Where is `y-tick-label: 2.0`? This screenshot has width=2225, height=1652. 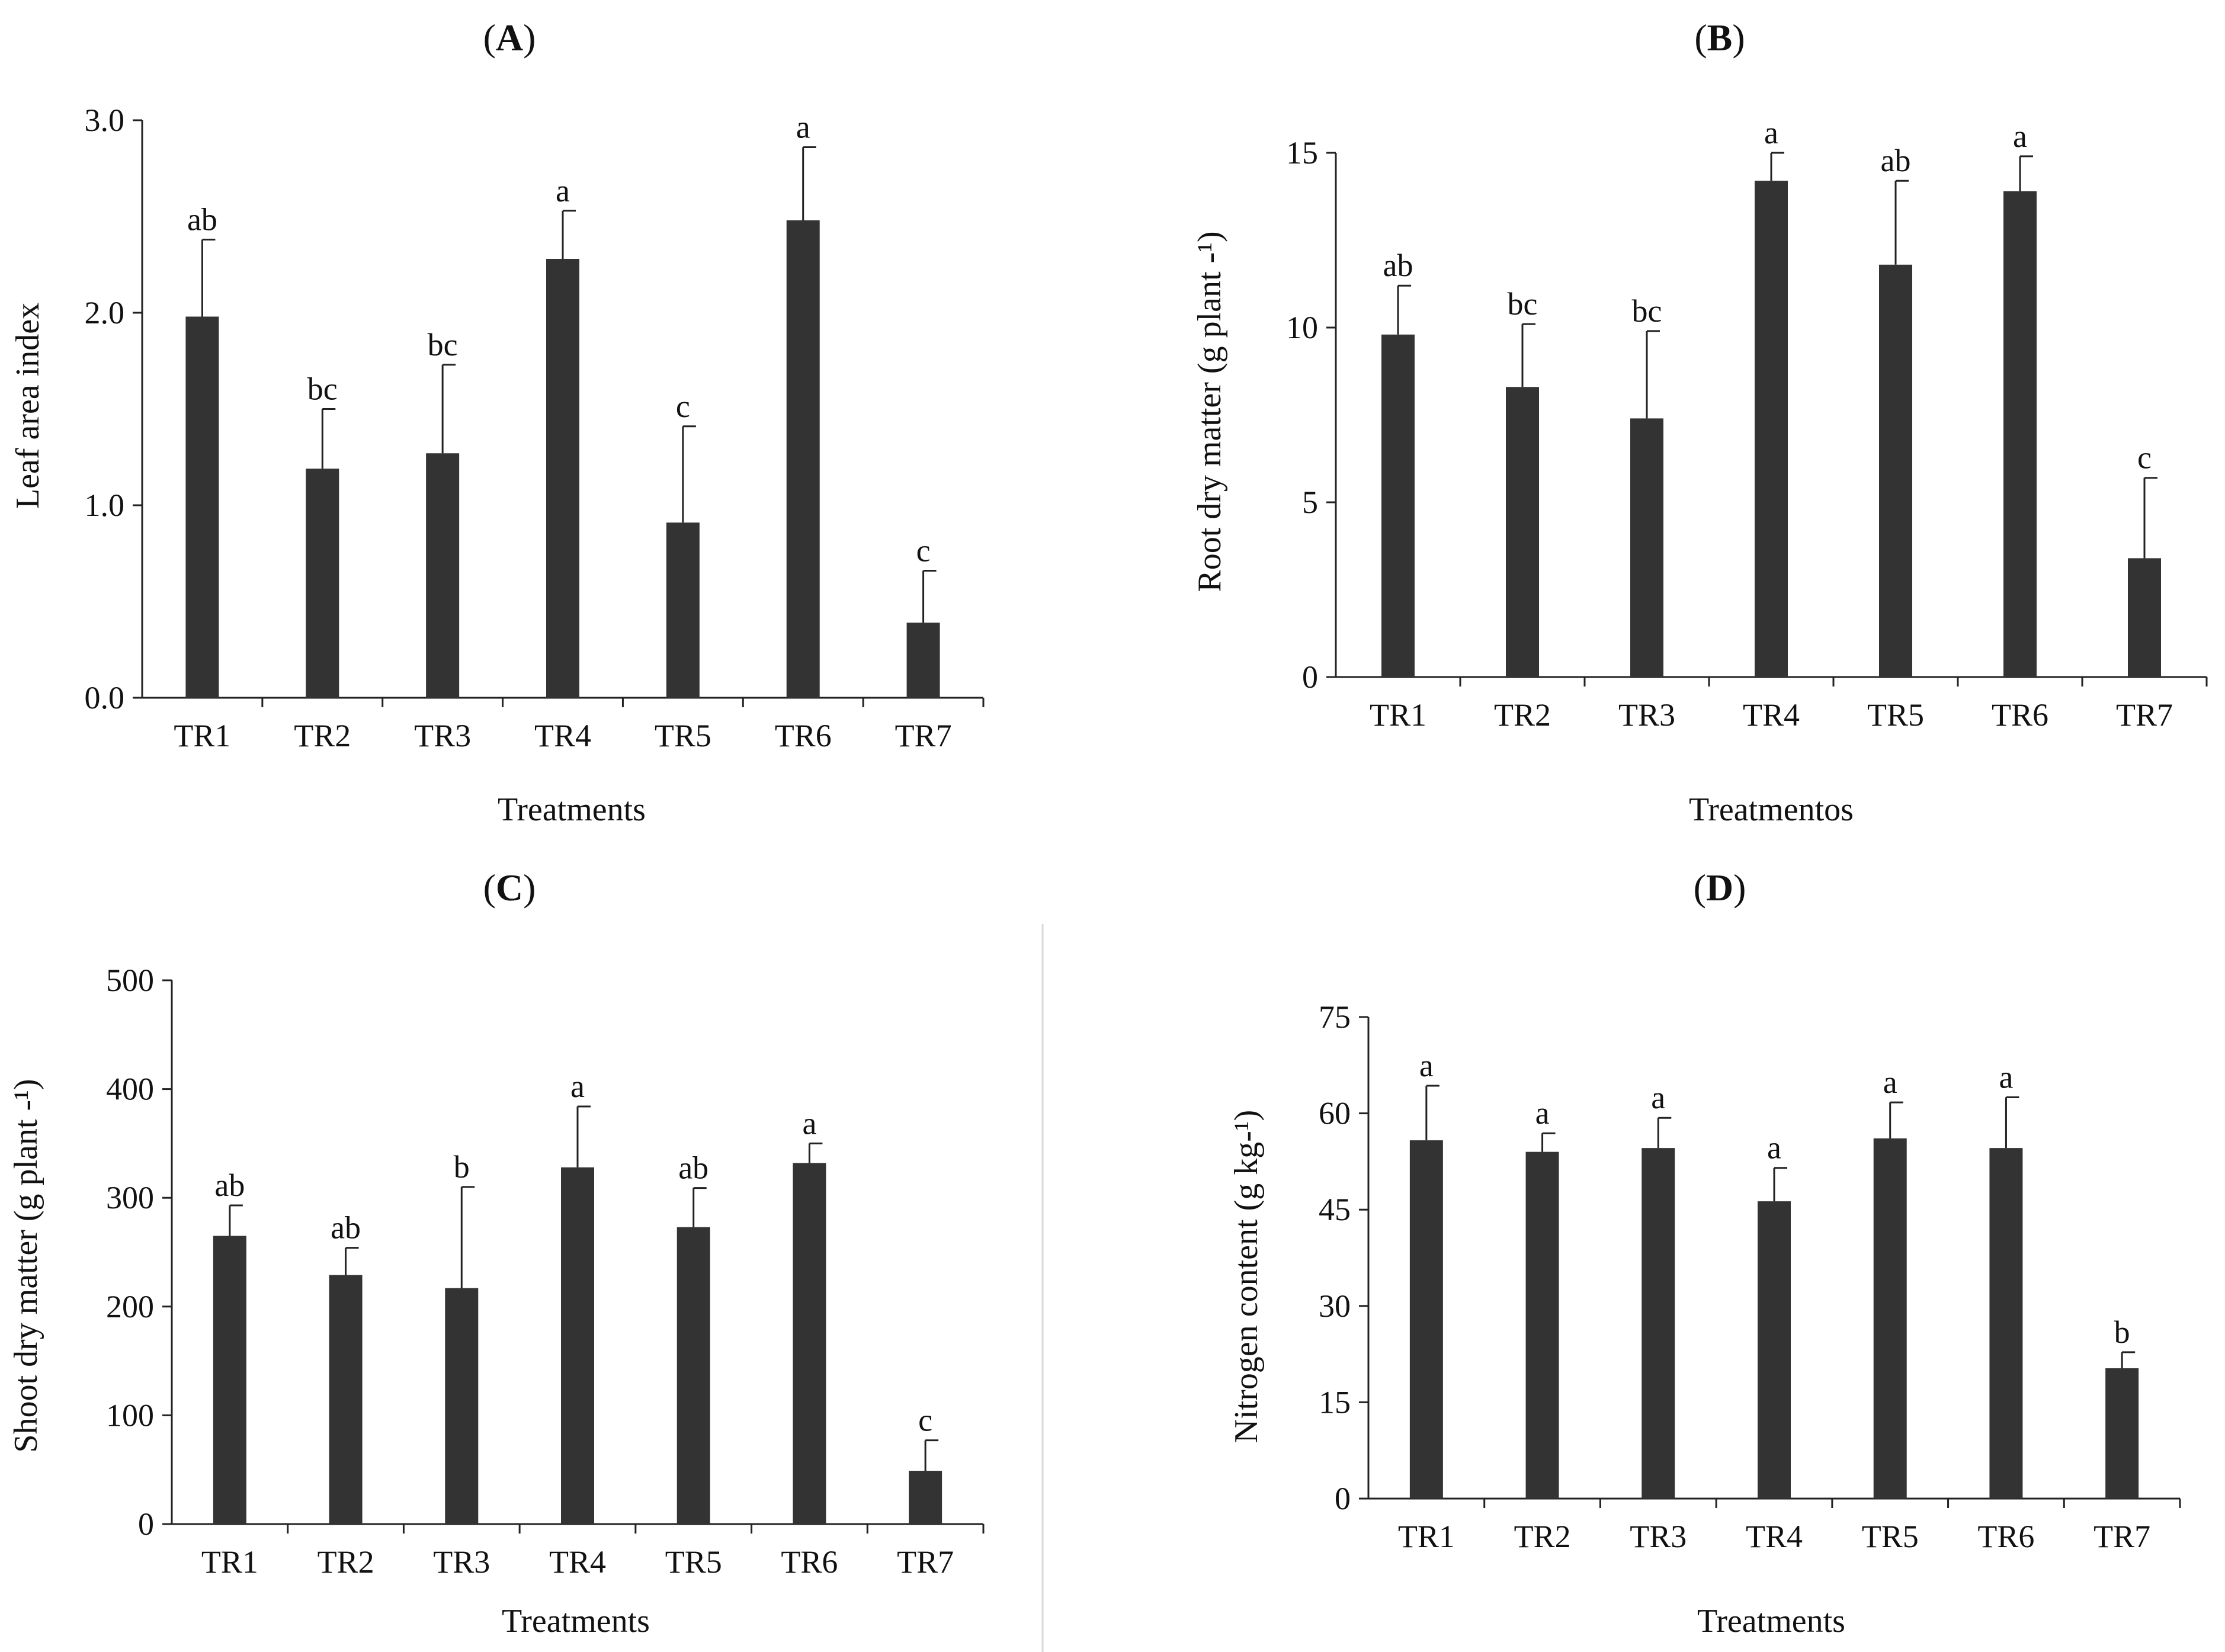
y-tick-label: 2.0 is located at coordinates (105, 313).